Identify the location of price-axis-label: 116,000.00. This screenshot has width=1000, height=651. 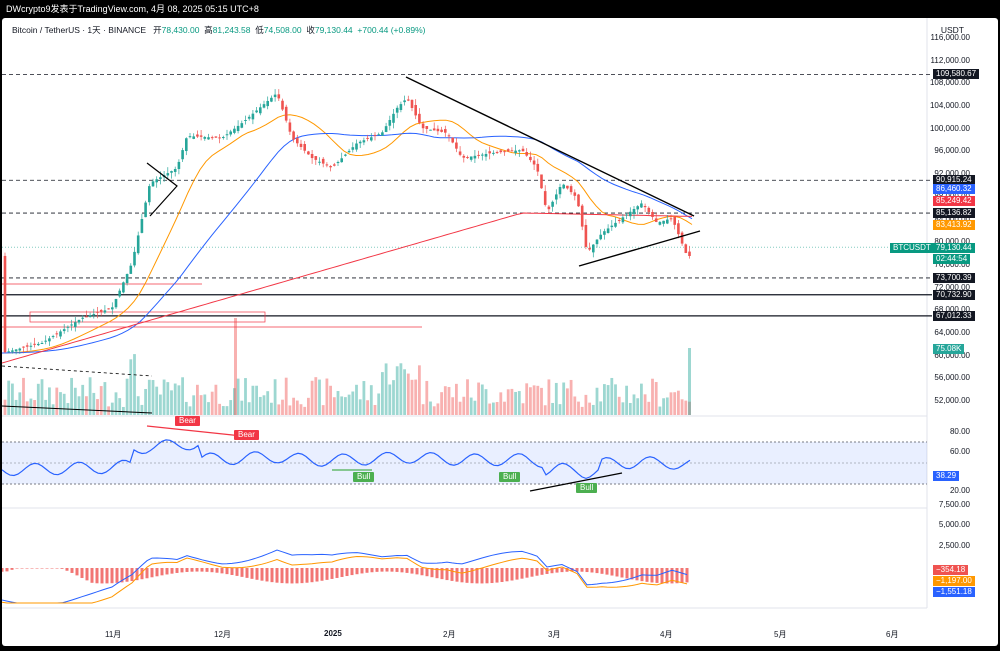
(950, 37).